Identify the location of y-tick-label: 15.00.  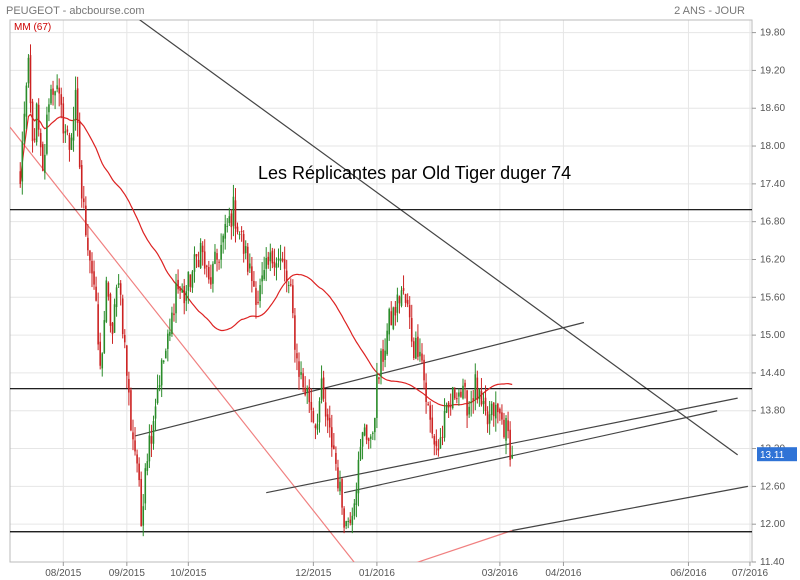
(772, 335).